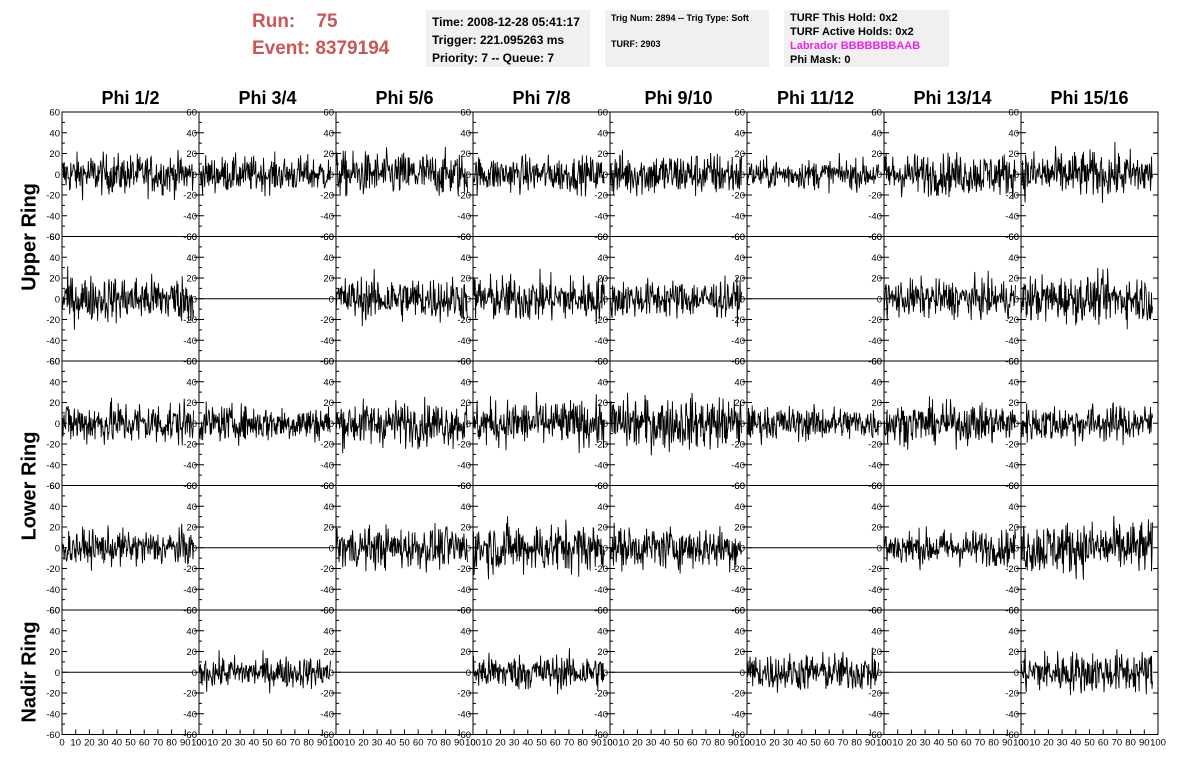  I want to click on turf-hold-text: TURF This Hold: 0x2, so click(844, 18).